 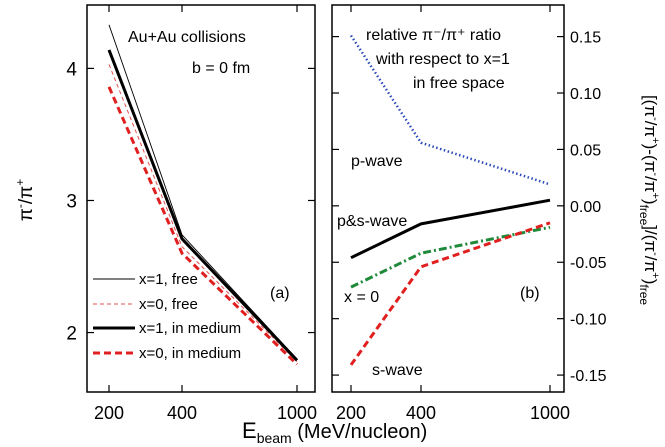 What do you see at coordinates (585, 207) in the screenshot?
I see `y-tick-label: 0.00` at bounding box center [585, 207].